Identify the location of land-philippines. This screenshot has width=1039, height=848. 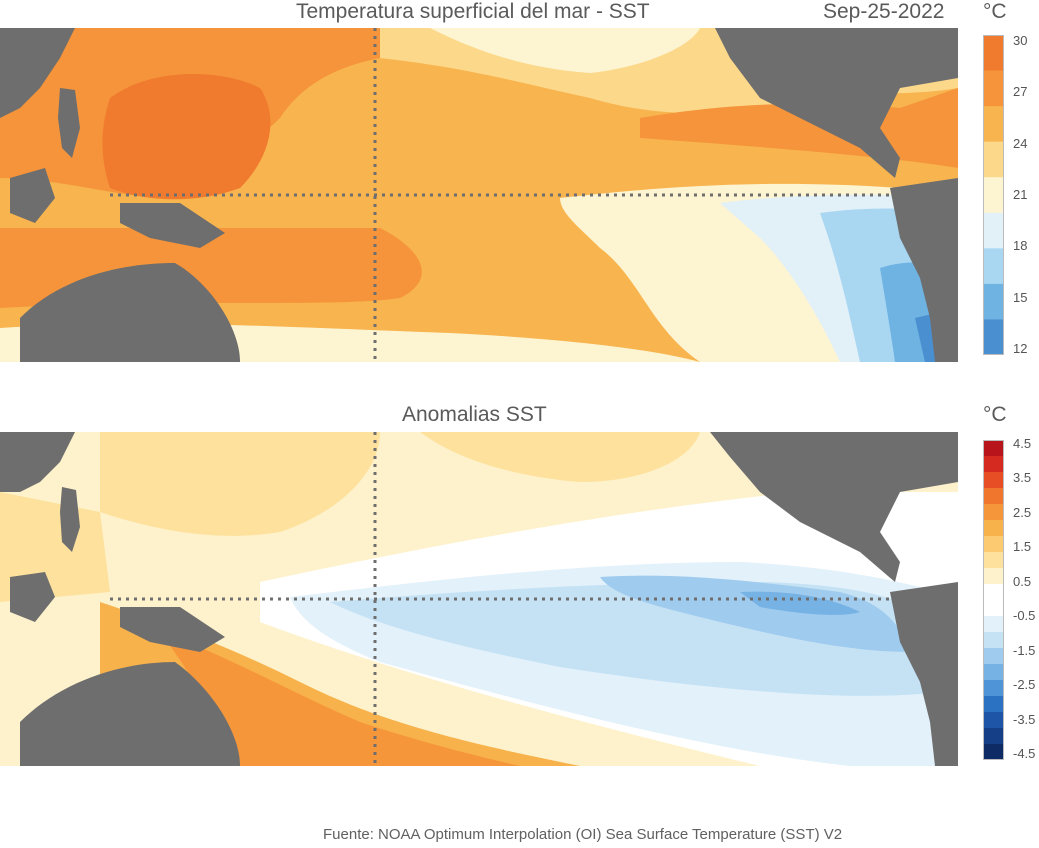
(69, 123).